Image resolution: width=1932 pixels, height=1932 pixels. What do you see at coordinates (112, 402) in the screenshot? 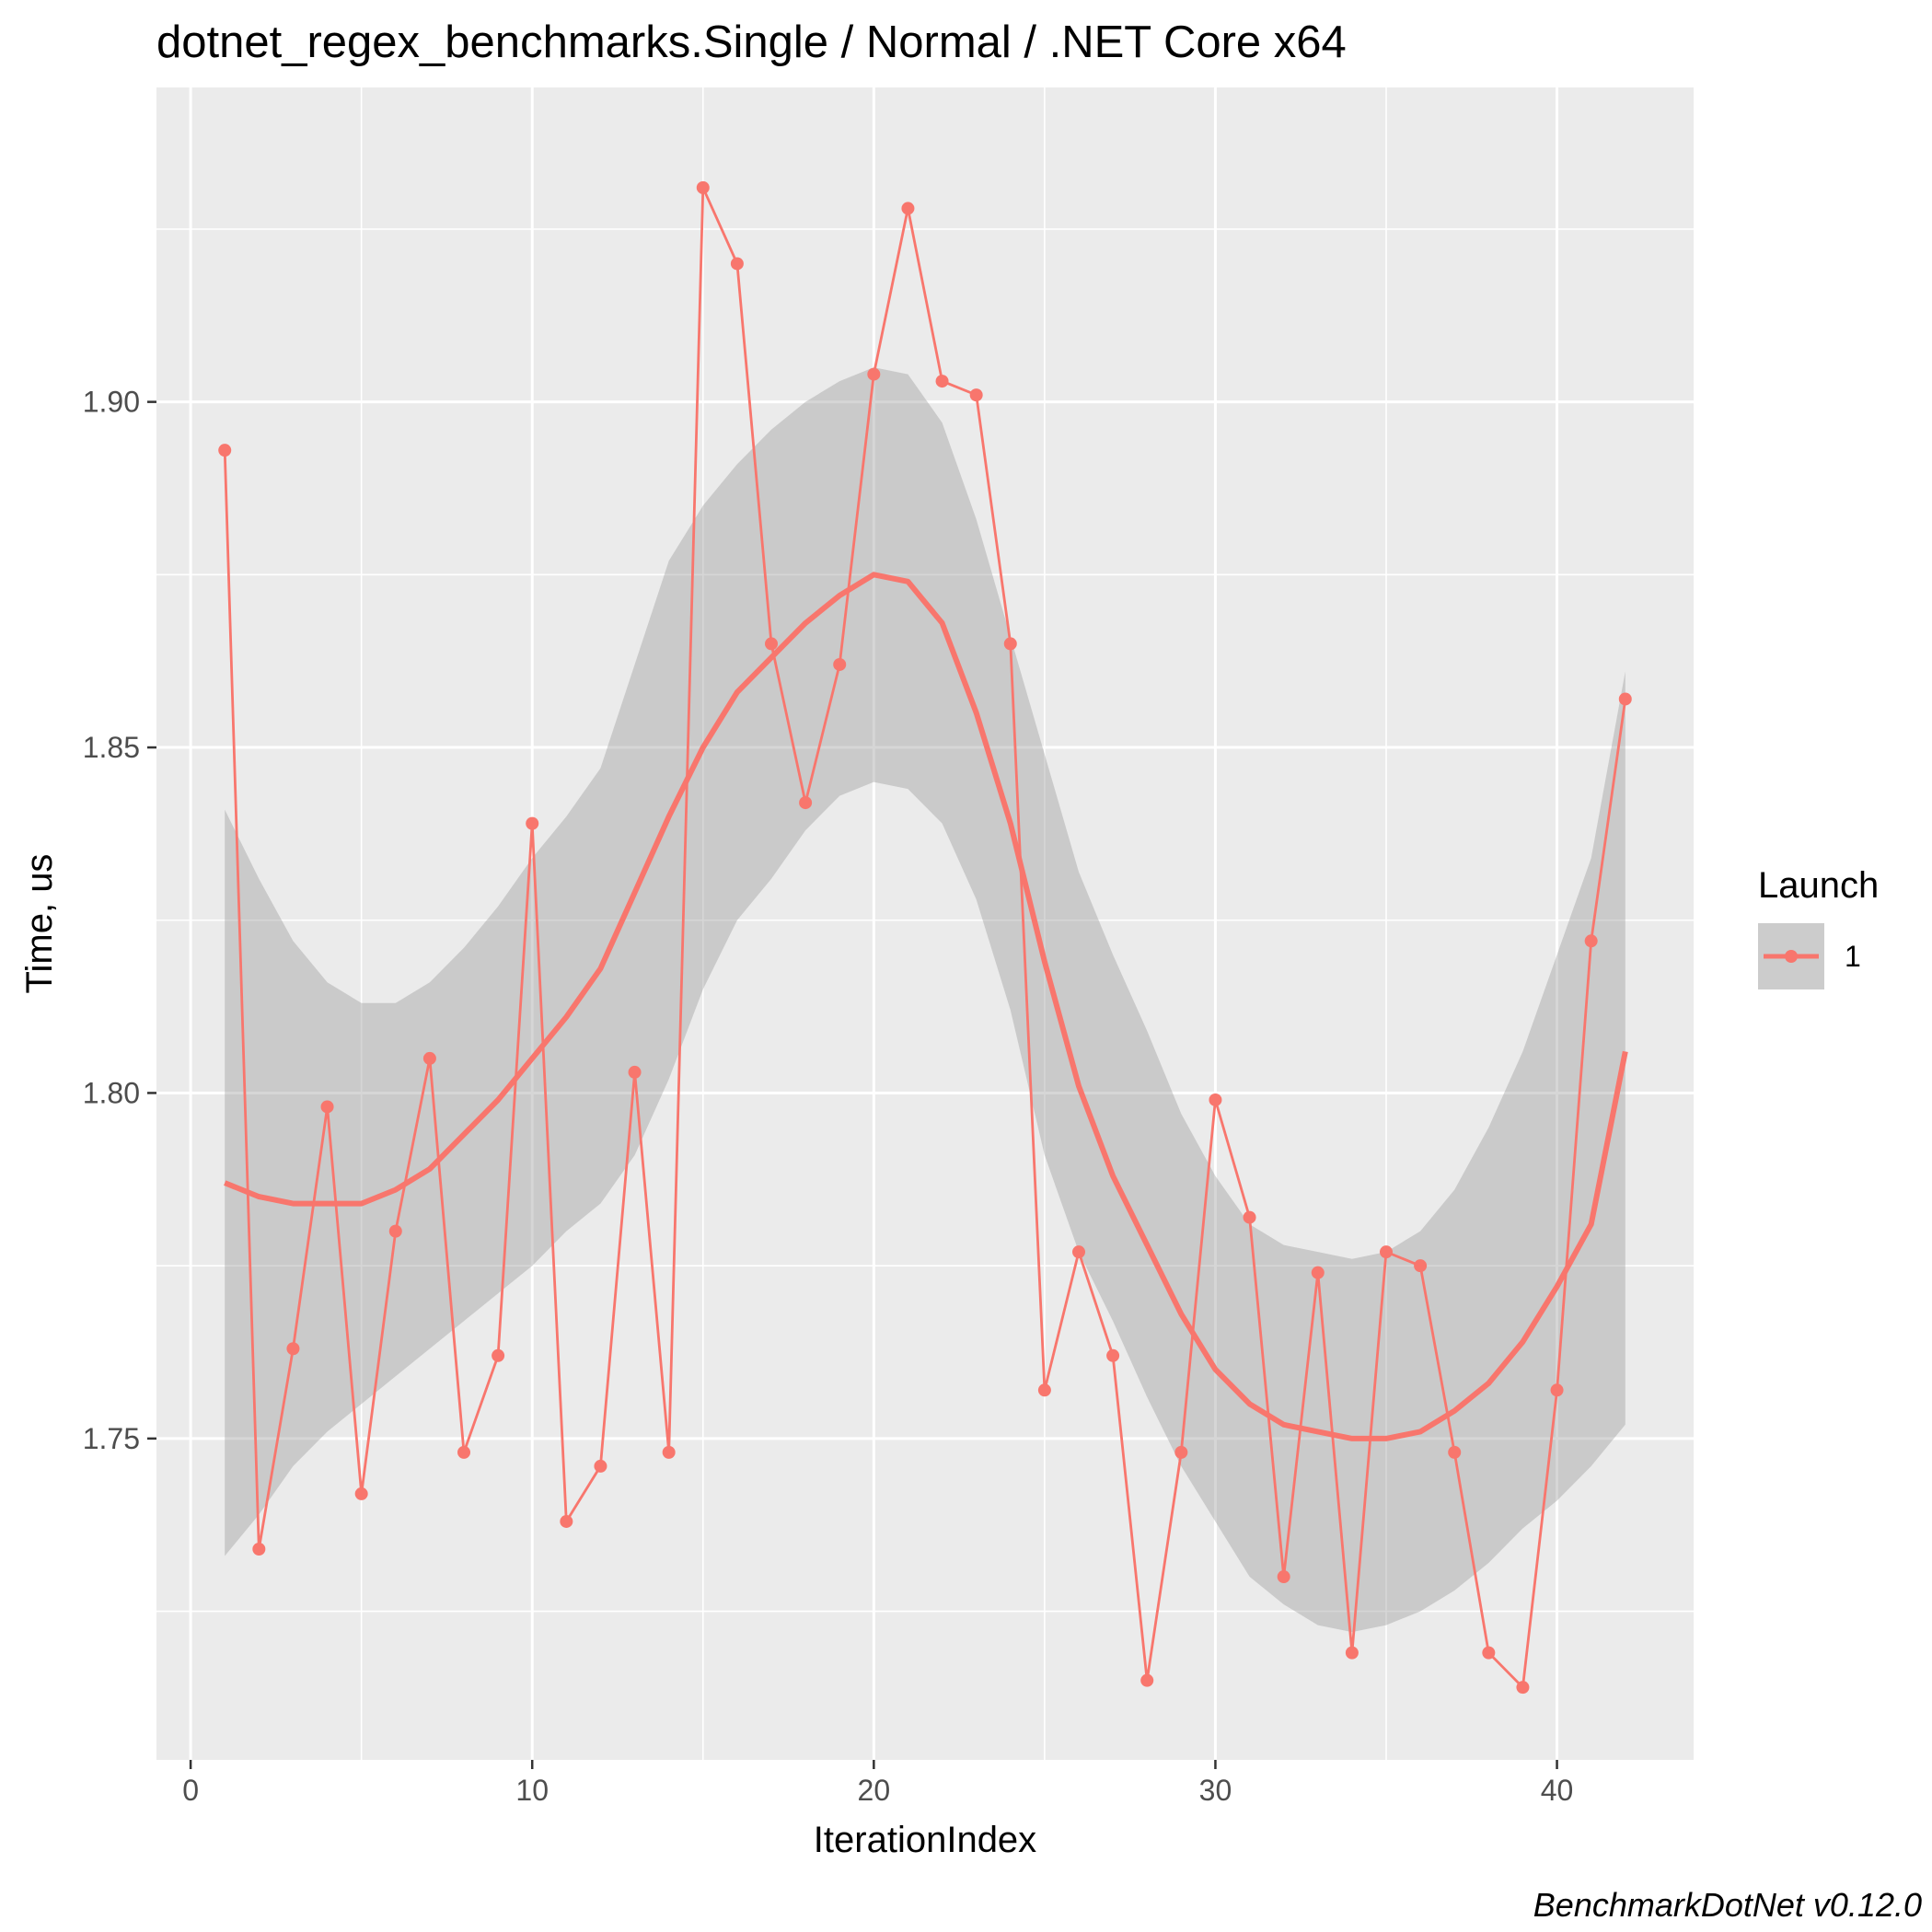
I see `y-tick-label-3: 1.90` at bounding box center [112, 402].